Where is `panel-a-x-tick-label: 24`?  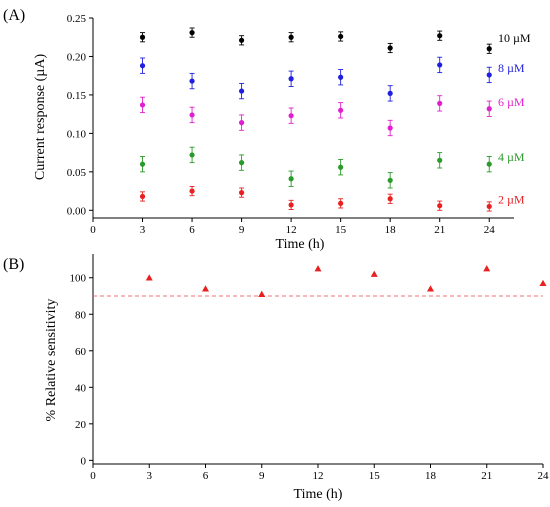
panel-a-x-tick-label: 24 is located at coordinates (490, 230).